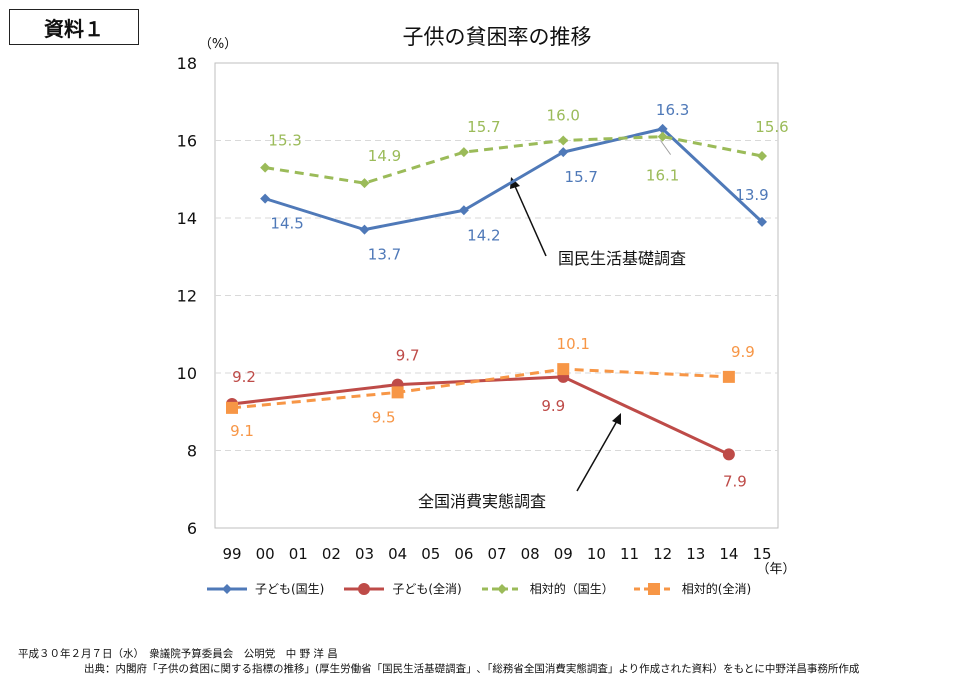 This screenshot has height=690, width=960. What do you see at coordinates (364, 554) in the screenshot?
I see `x-tick-label: 03` at bounding box center [364, 554].